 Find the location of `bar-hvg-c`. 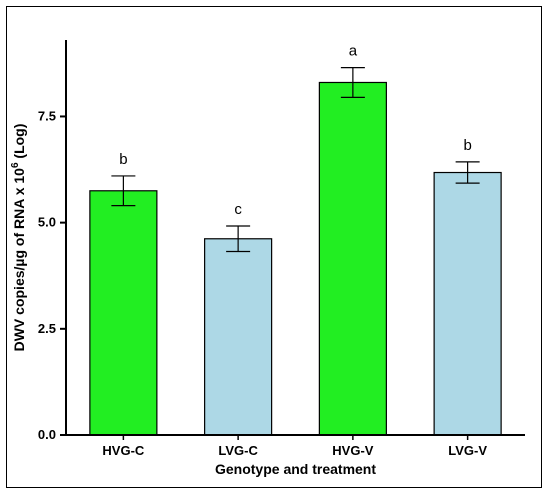

bar-hvg-c is located at coordinates (123, 313).